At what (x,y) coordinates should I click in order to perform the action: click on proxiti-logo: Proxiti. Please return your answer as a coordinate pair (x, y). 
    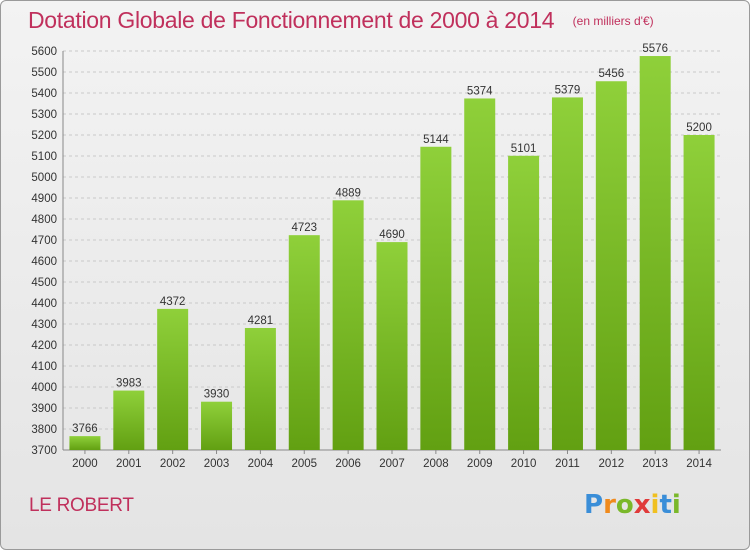
    Looking at the image, I should click on (632, 505).